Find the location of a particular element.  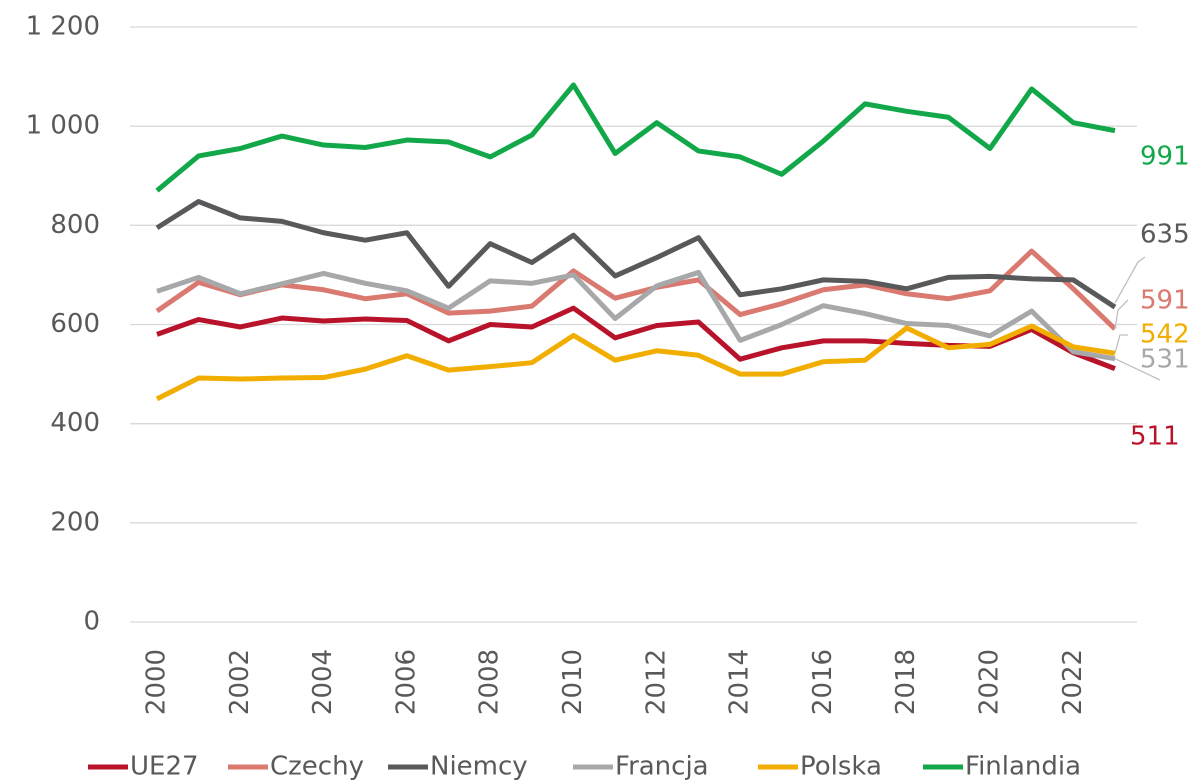

data-label: 635 is located at coordinates (1165, 235).